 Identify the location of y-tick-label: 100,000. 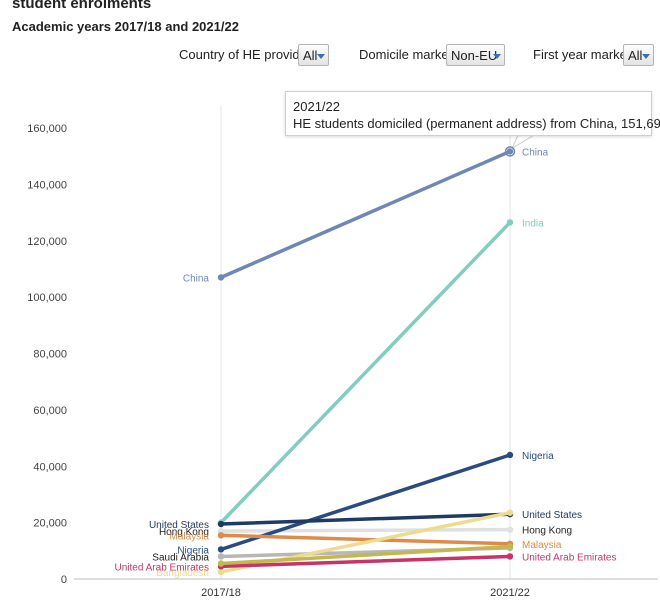
(47, 298).